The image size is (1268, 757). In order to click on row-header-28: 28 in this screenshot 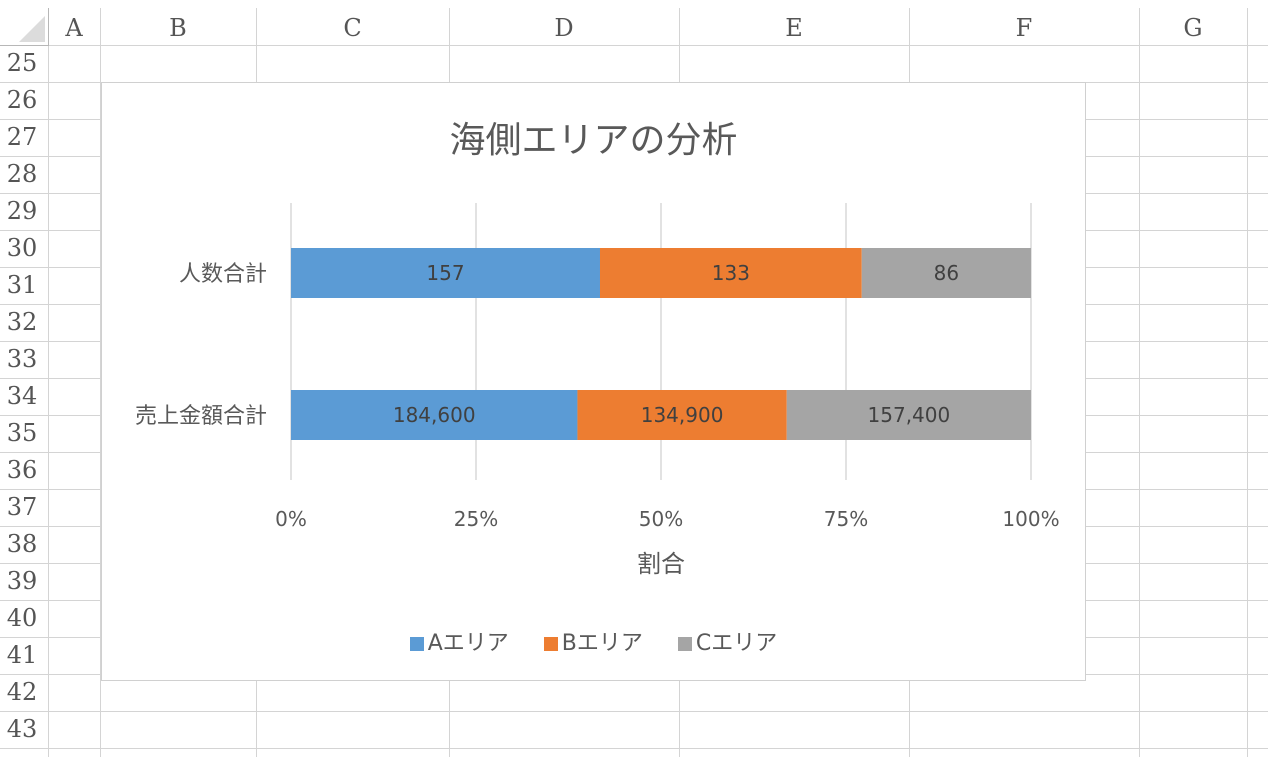, I will do `click(22, 174)`.